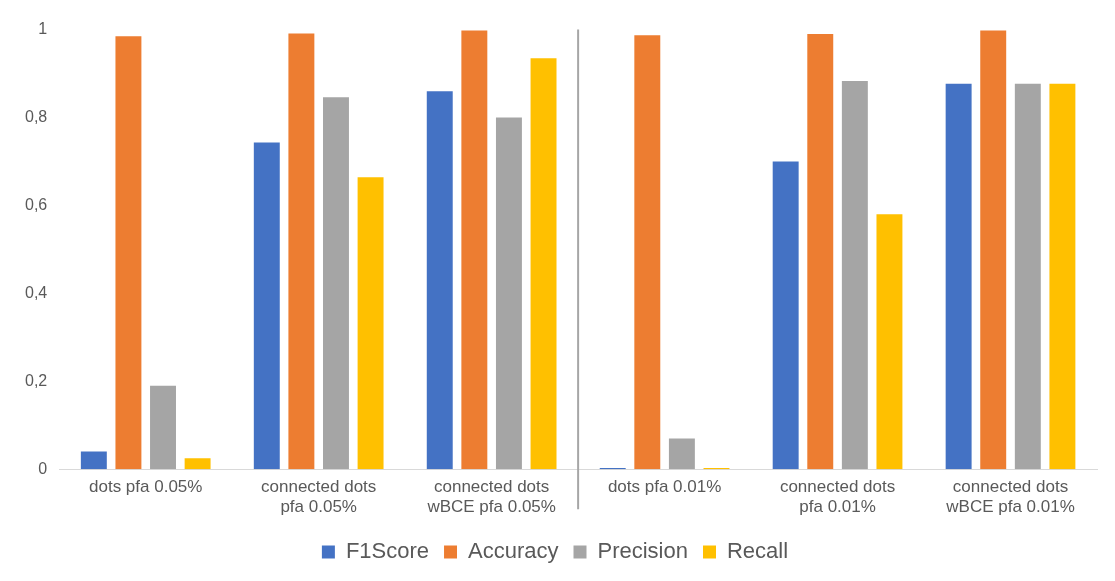 This screenshot has height=581, width=1115. Describe the element at coordinates (513, 551) in the screenshot. I see `legend-label: Accuracy` at that location.